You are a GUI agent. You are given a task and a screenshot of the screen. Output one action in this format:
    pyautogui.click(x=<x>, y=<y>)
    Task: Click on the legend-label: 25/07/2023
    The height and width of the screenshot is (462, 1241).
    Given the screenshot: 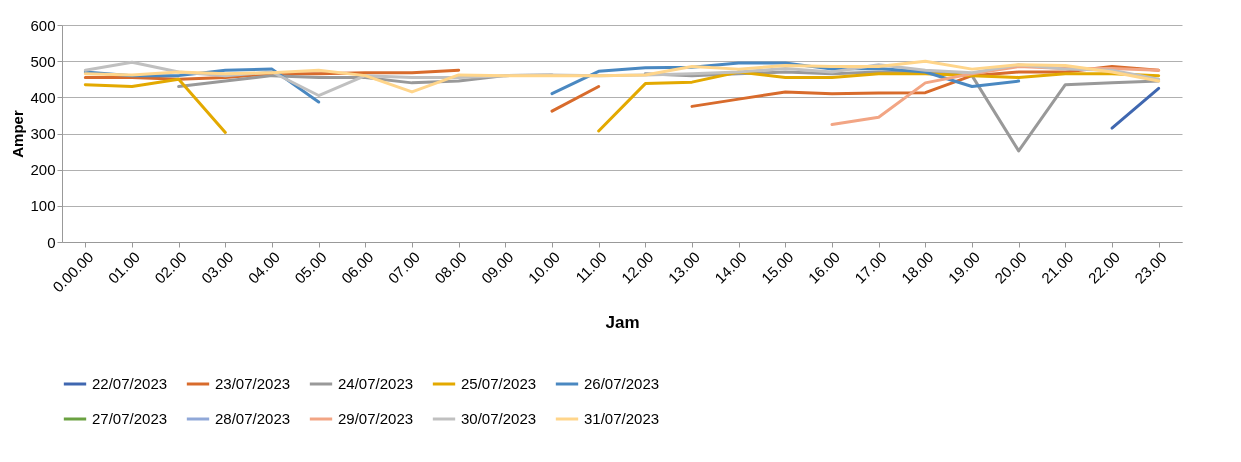 What is the action you would take?
    pyautogui.click(x=499, y=383)
    